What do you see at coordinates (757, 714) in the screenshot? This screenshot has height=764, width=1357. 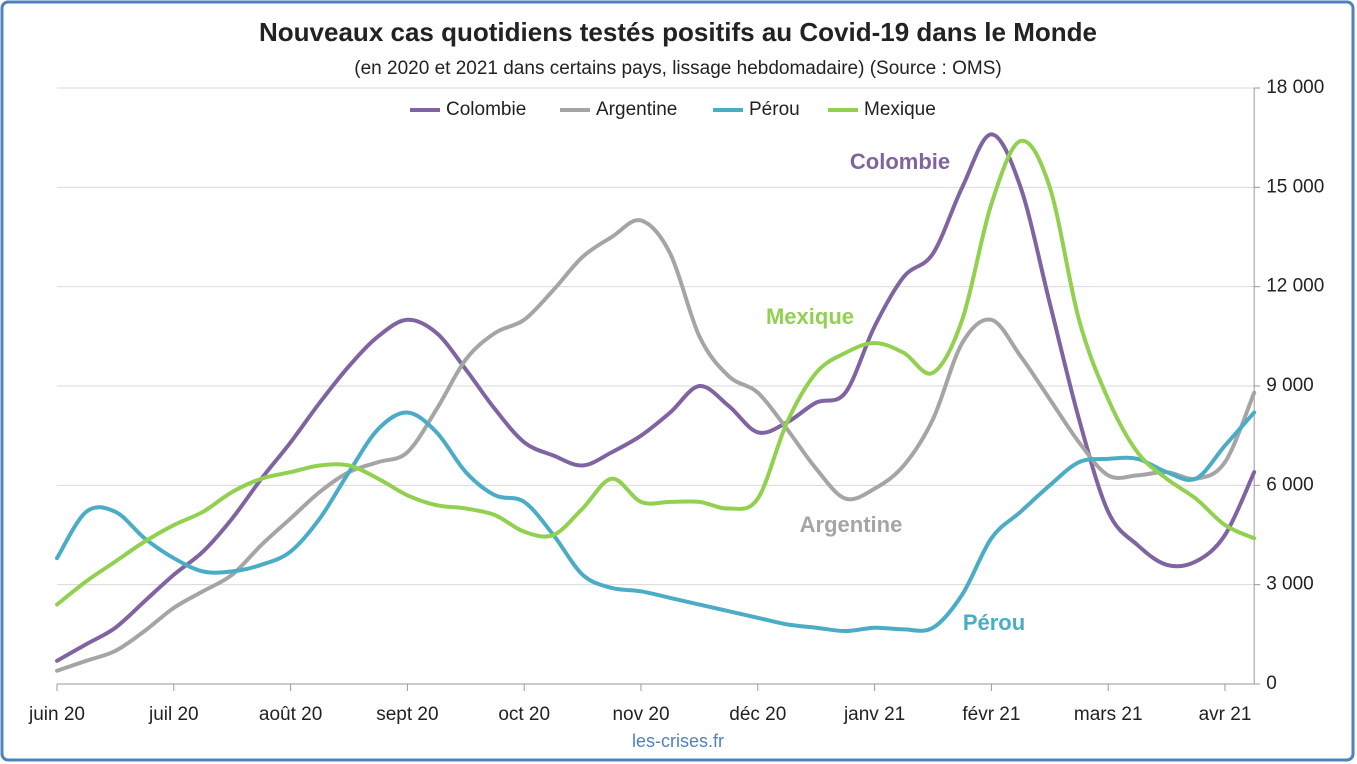 I see `x-tick-label: déc 20` at bounding box center [757, 714].